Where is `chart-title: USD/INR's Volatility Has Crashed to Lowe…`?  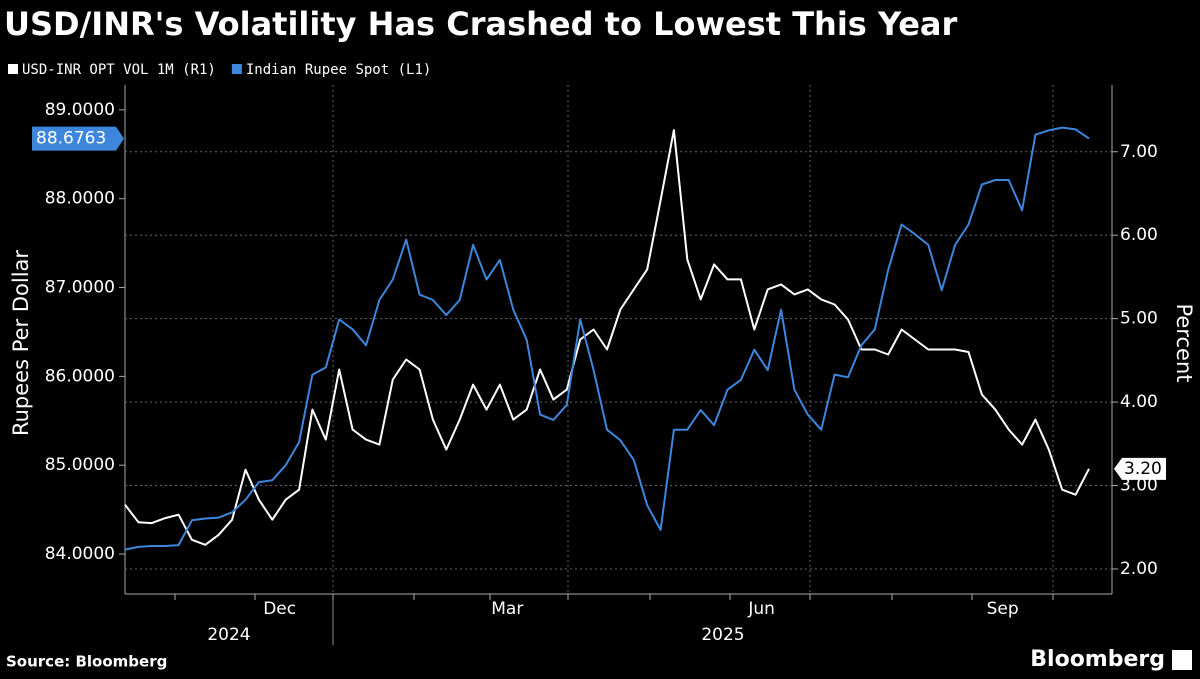 chart-title: USD/INR's Volatility Has Crashed to Lowe… is located at coordinates (481, 24).